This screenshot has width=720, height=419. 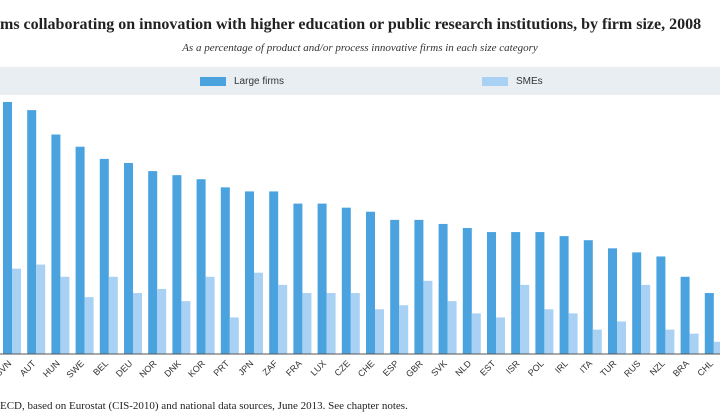 What do you see at coordinates (419, 286) in the screenshot?
I see `bar-large-gbr` at bounding box center [419, 286].